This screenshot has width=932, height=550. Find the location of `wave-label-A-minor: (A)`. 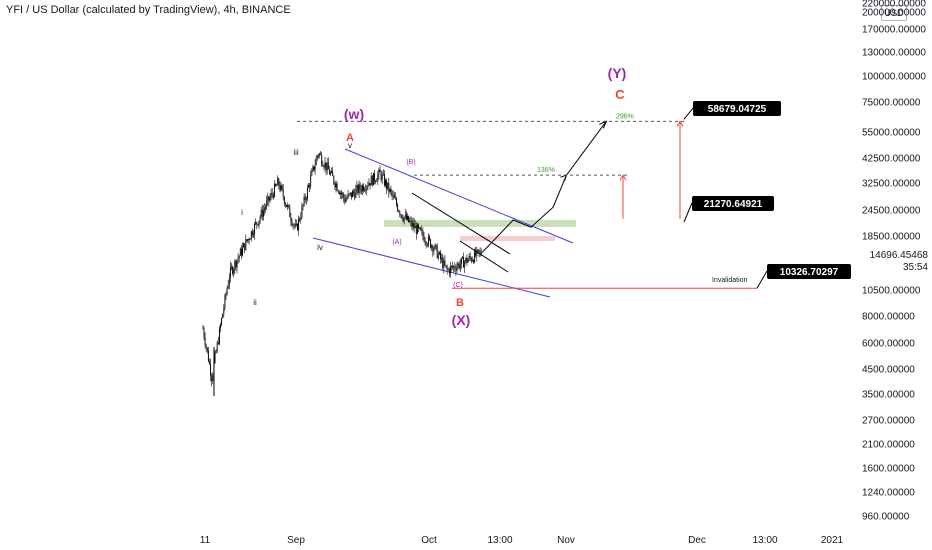

wave-label-A-minor: (A) is located at coordinates (396, 242).